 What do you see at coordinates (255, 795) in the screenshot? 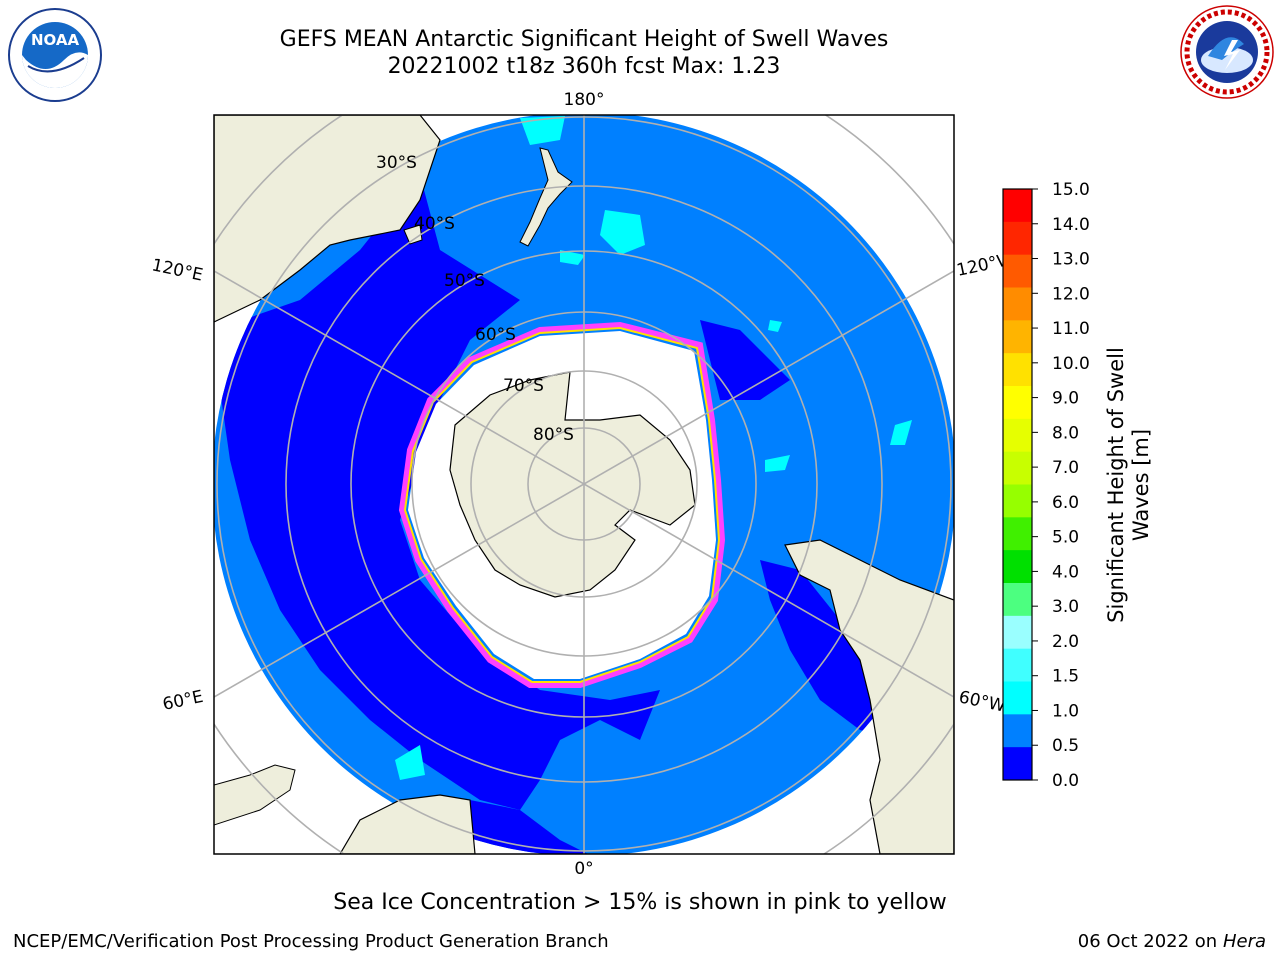
I see `madagascar-land` at bounding box center [255, 795].